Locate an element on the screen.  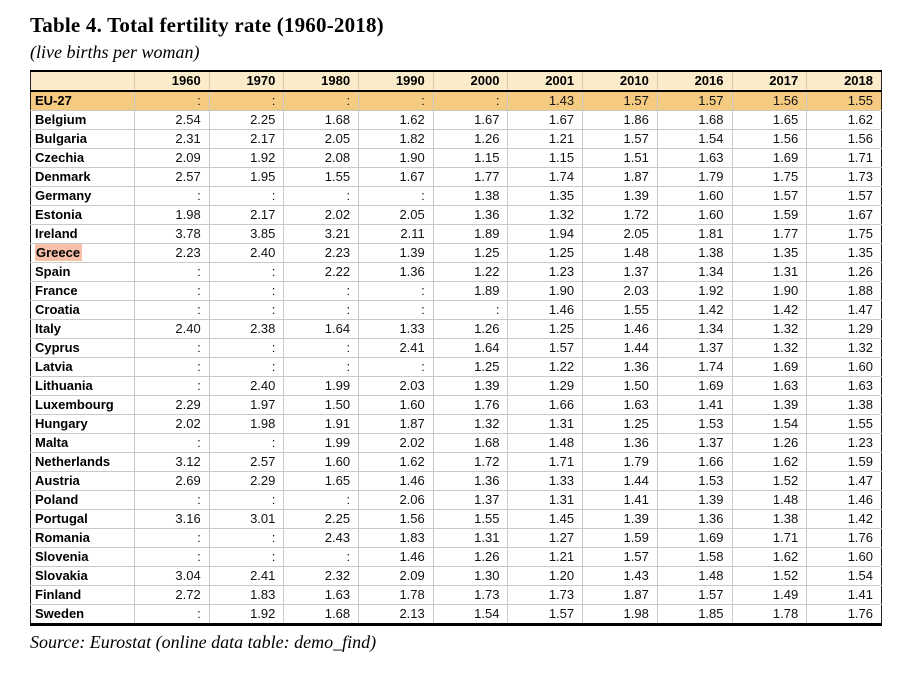
value-cell: 1.48 is located at coordinates (769, 500).